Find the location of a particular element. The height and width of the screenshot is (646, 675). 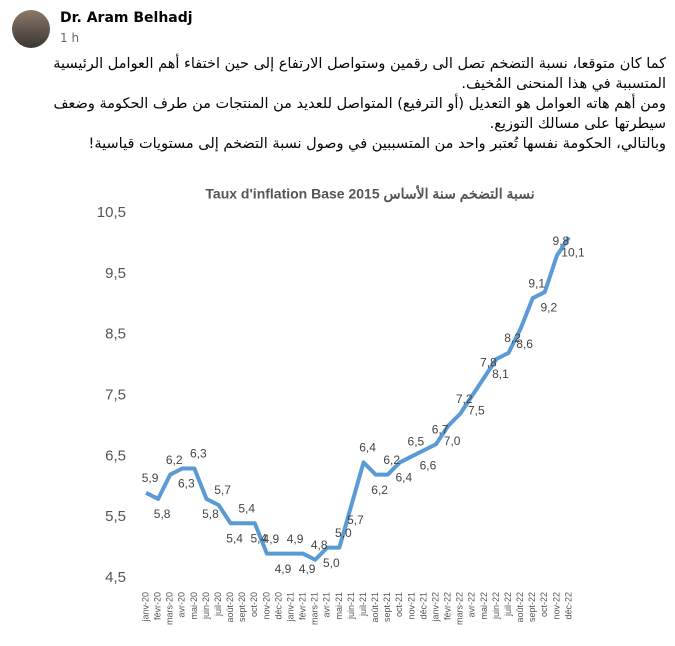

x-tick-label: déc-22 is located at coordinates (568, 606).